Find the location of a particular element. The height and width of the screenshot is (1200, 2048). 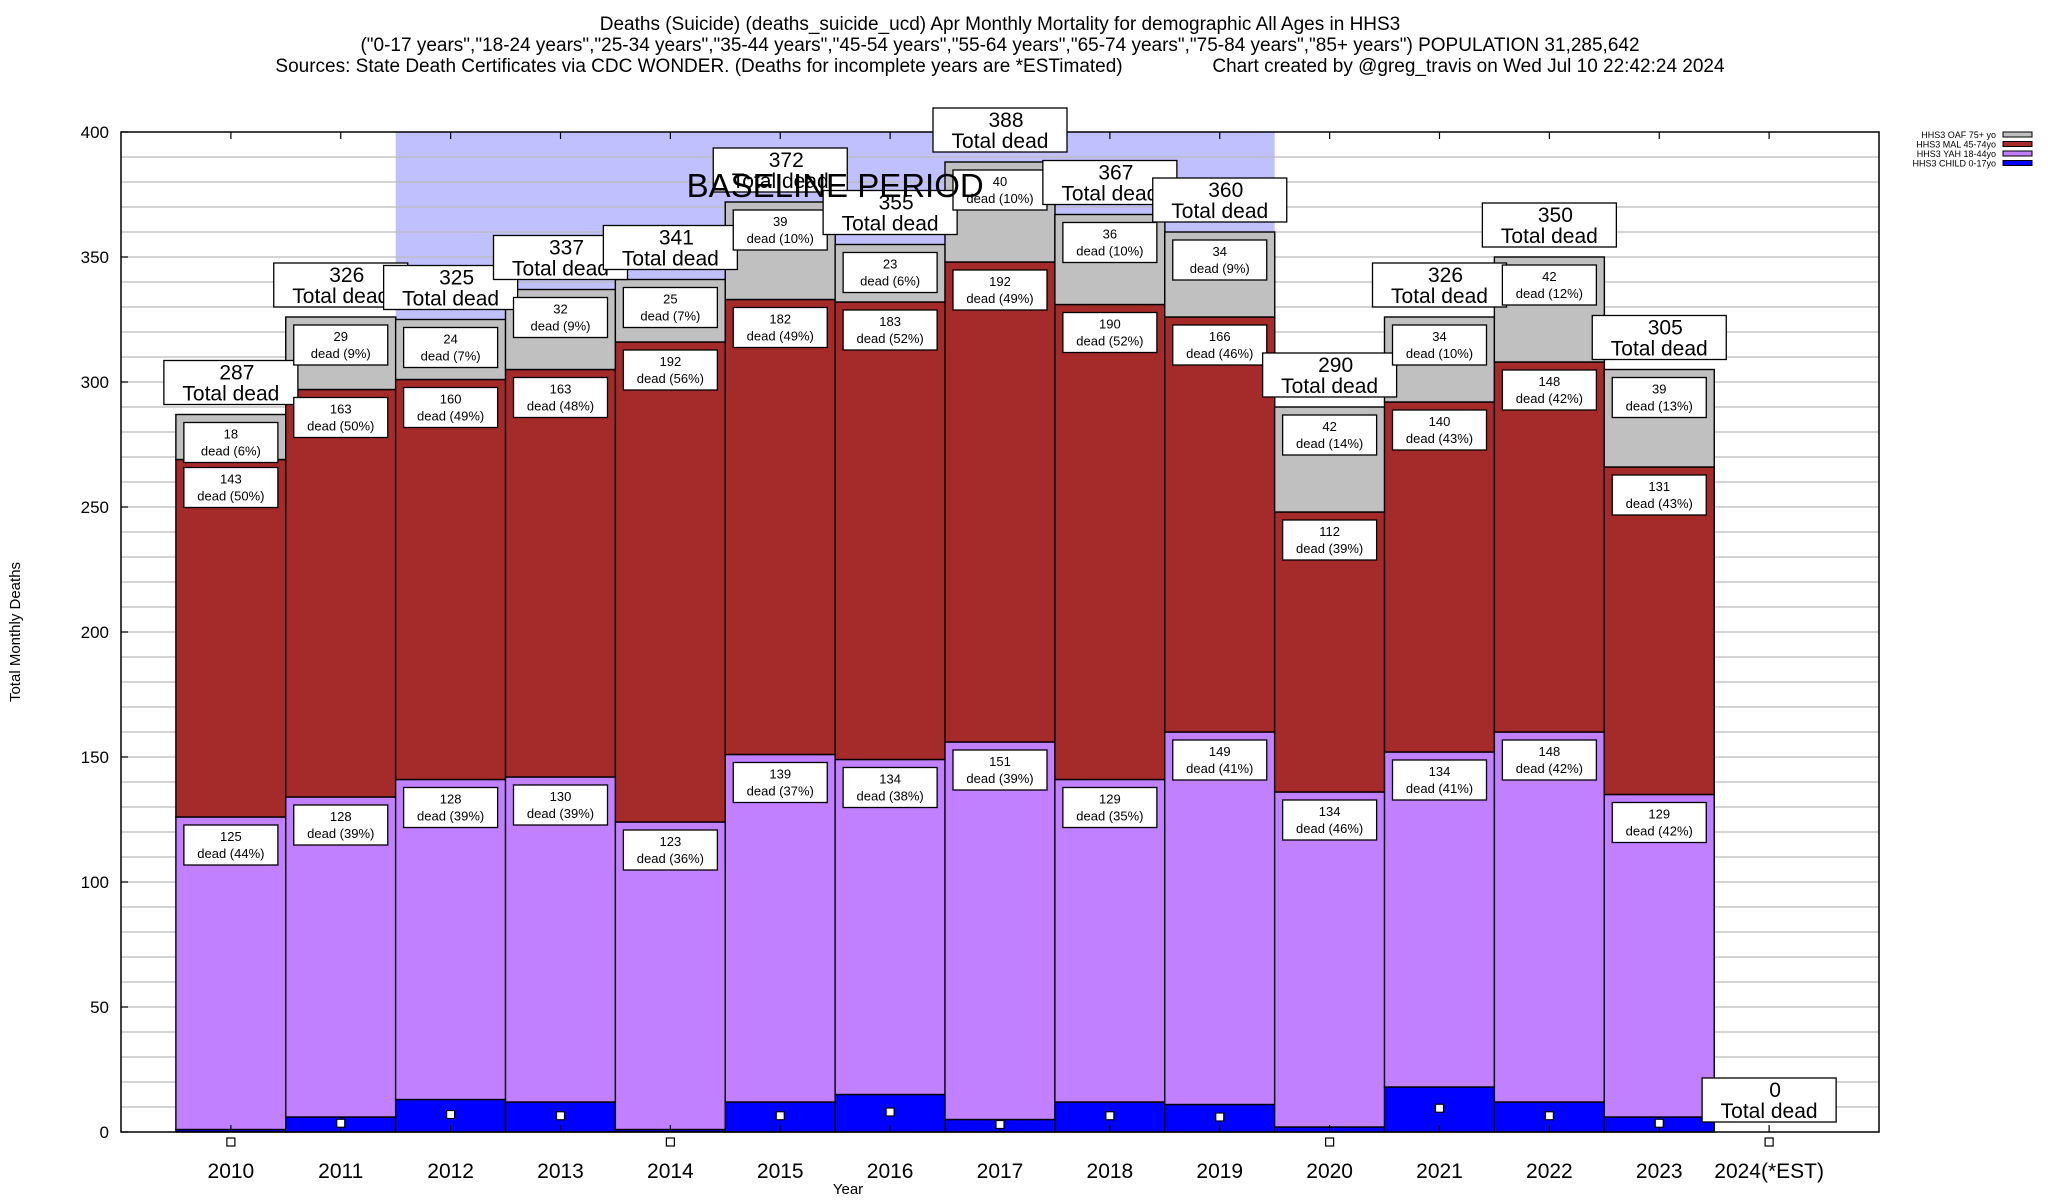

segment-label-percent: dead (50%) is located at coordinates (340, 426).